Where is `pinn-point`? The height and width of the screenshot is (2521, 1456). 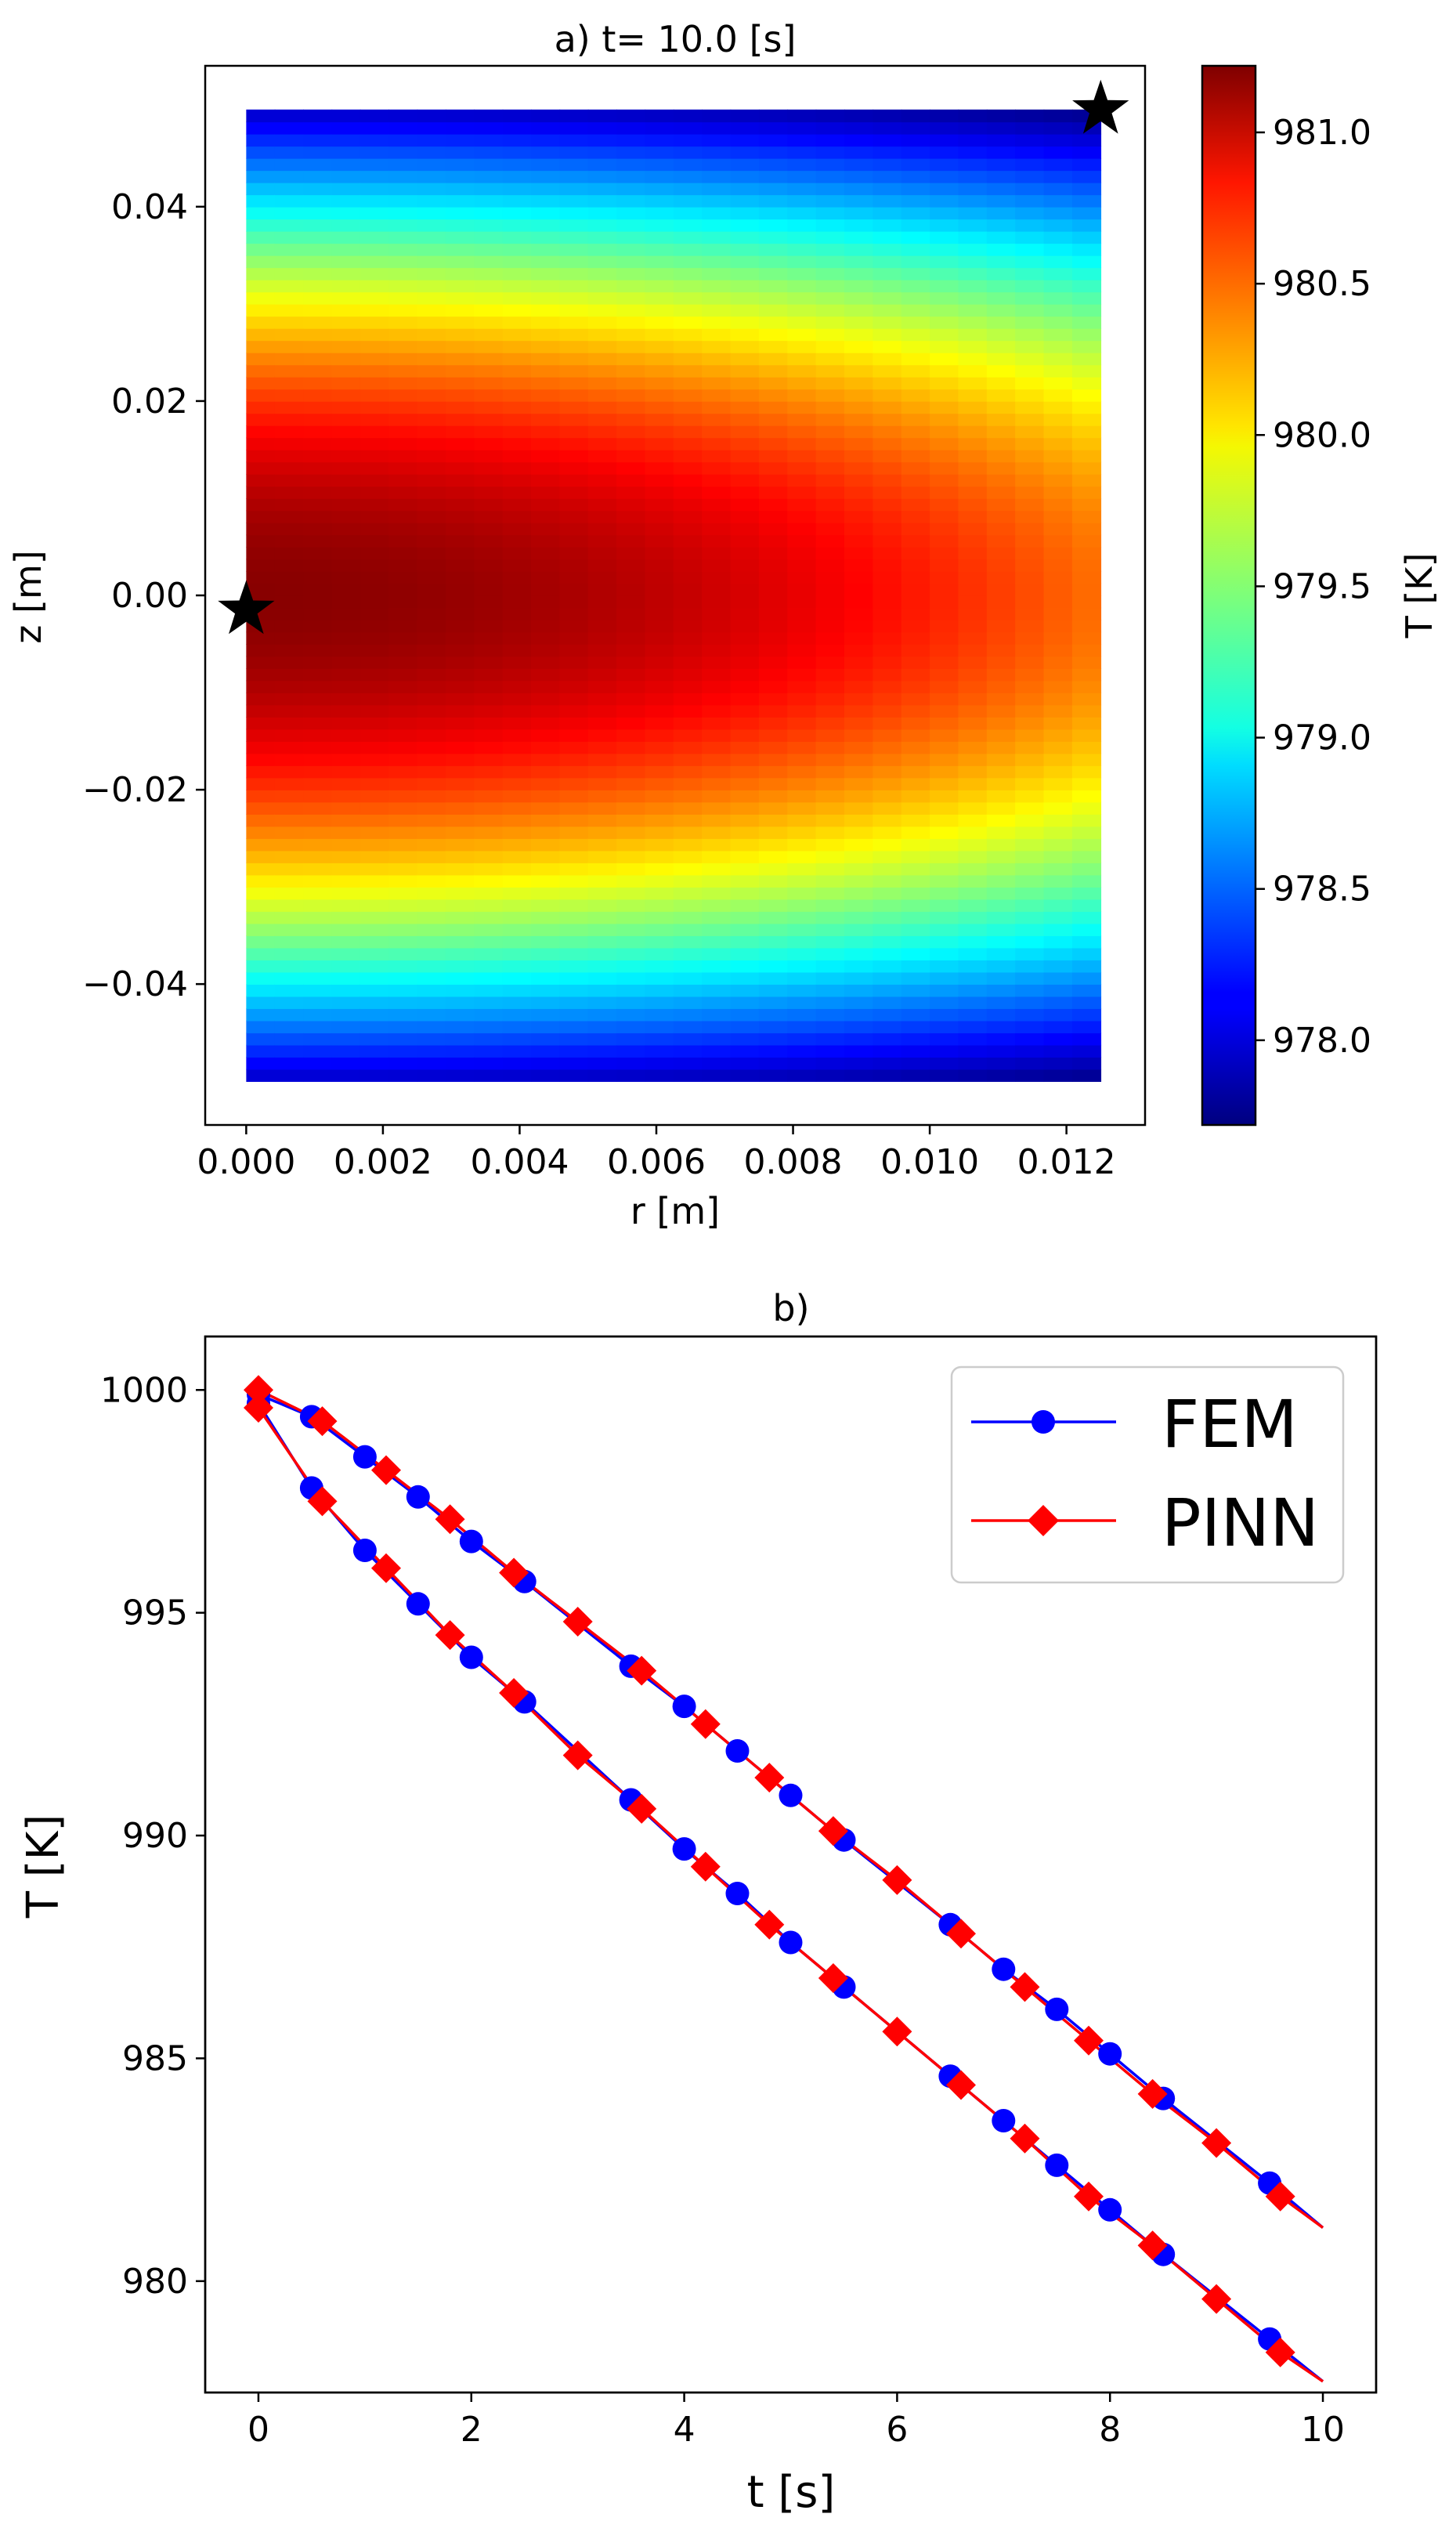 pinn-point is located at coordinates (705, 1724).